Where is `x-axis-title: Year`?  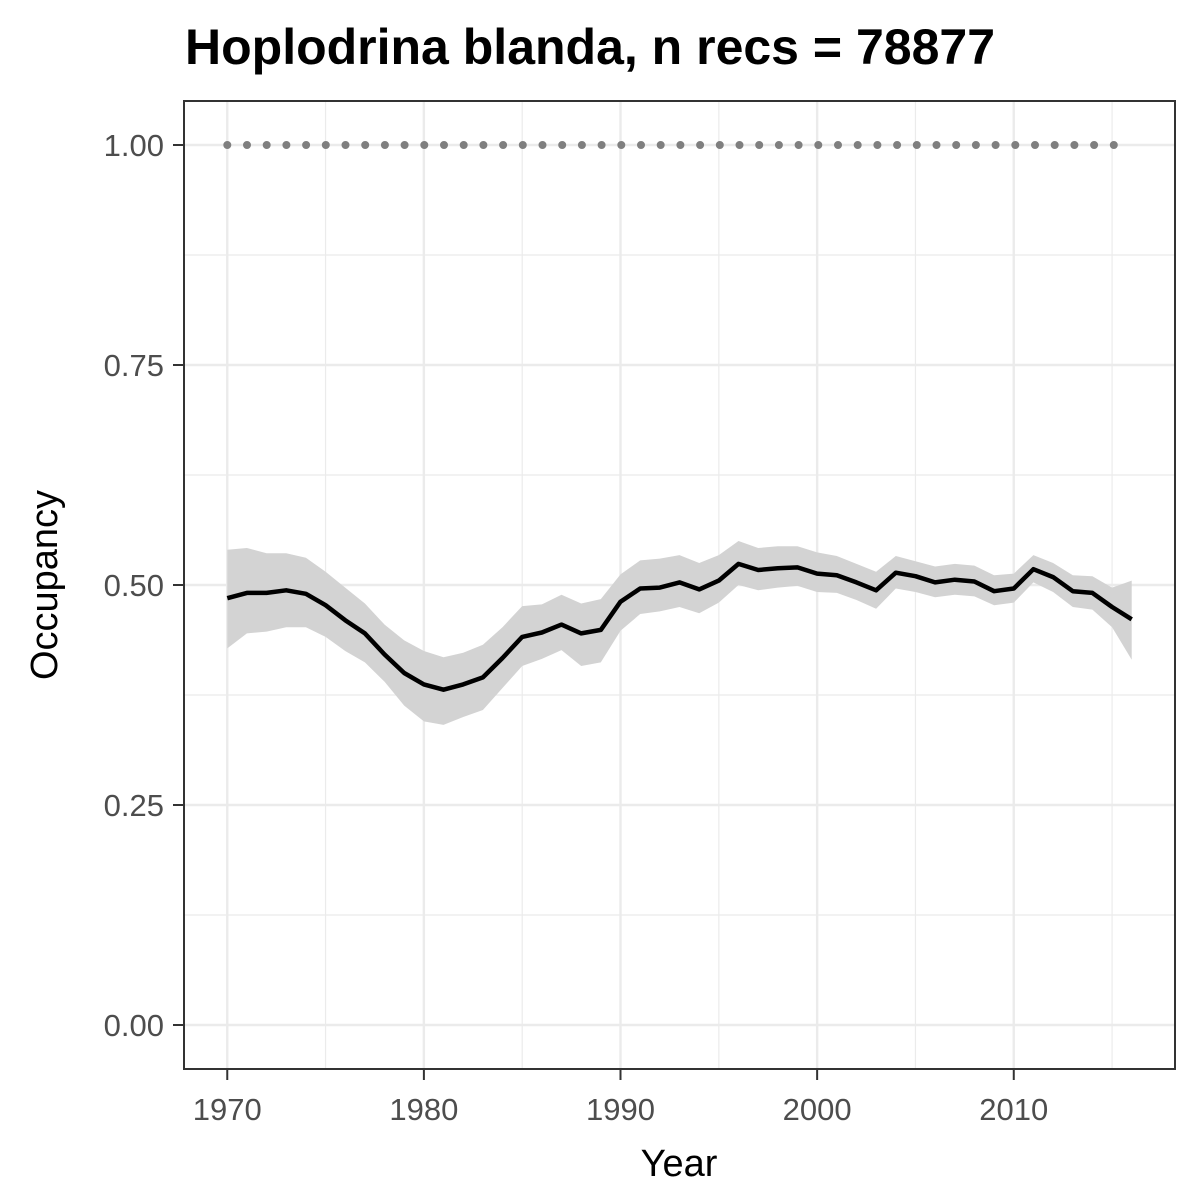 x-axis-title: Year is located at coordinates (679, 1164).